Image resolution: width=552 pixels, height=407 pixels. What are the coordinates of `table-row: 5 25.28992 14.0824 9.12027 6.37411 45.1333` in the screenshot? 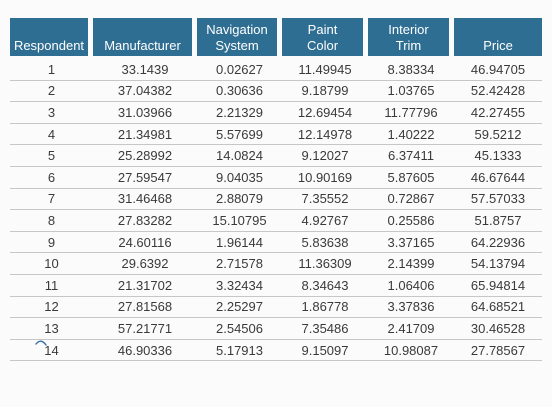 It's located at (276, 156).